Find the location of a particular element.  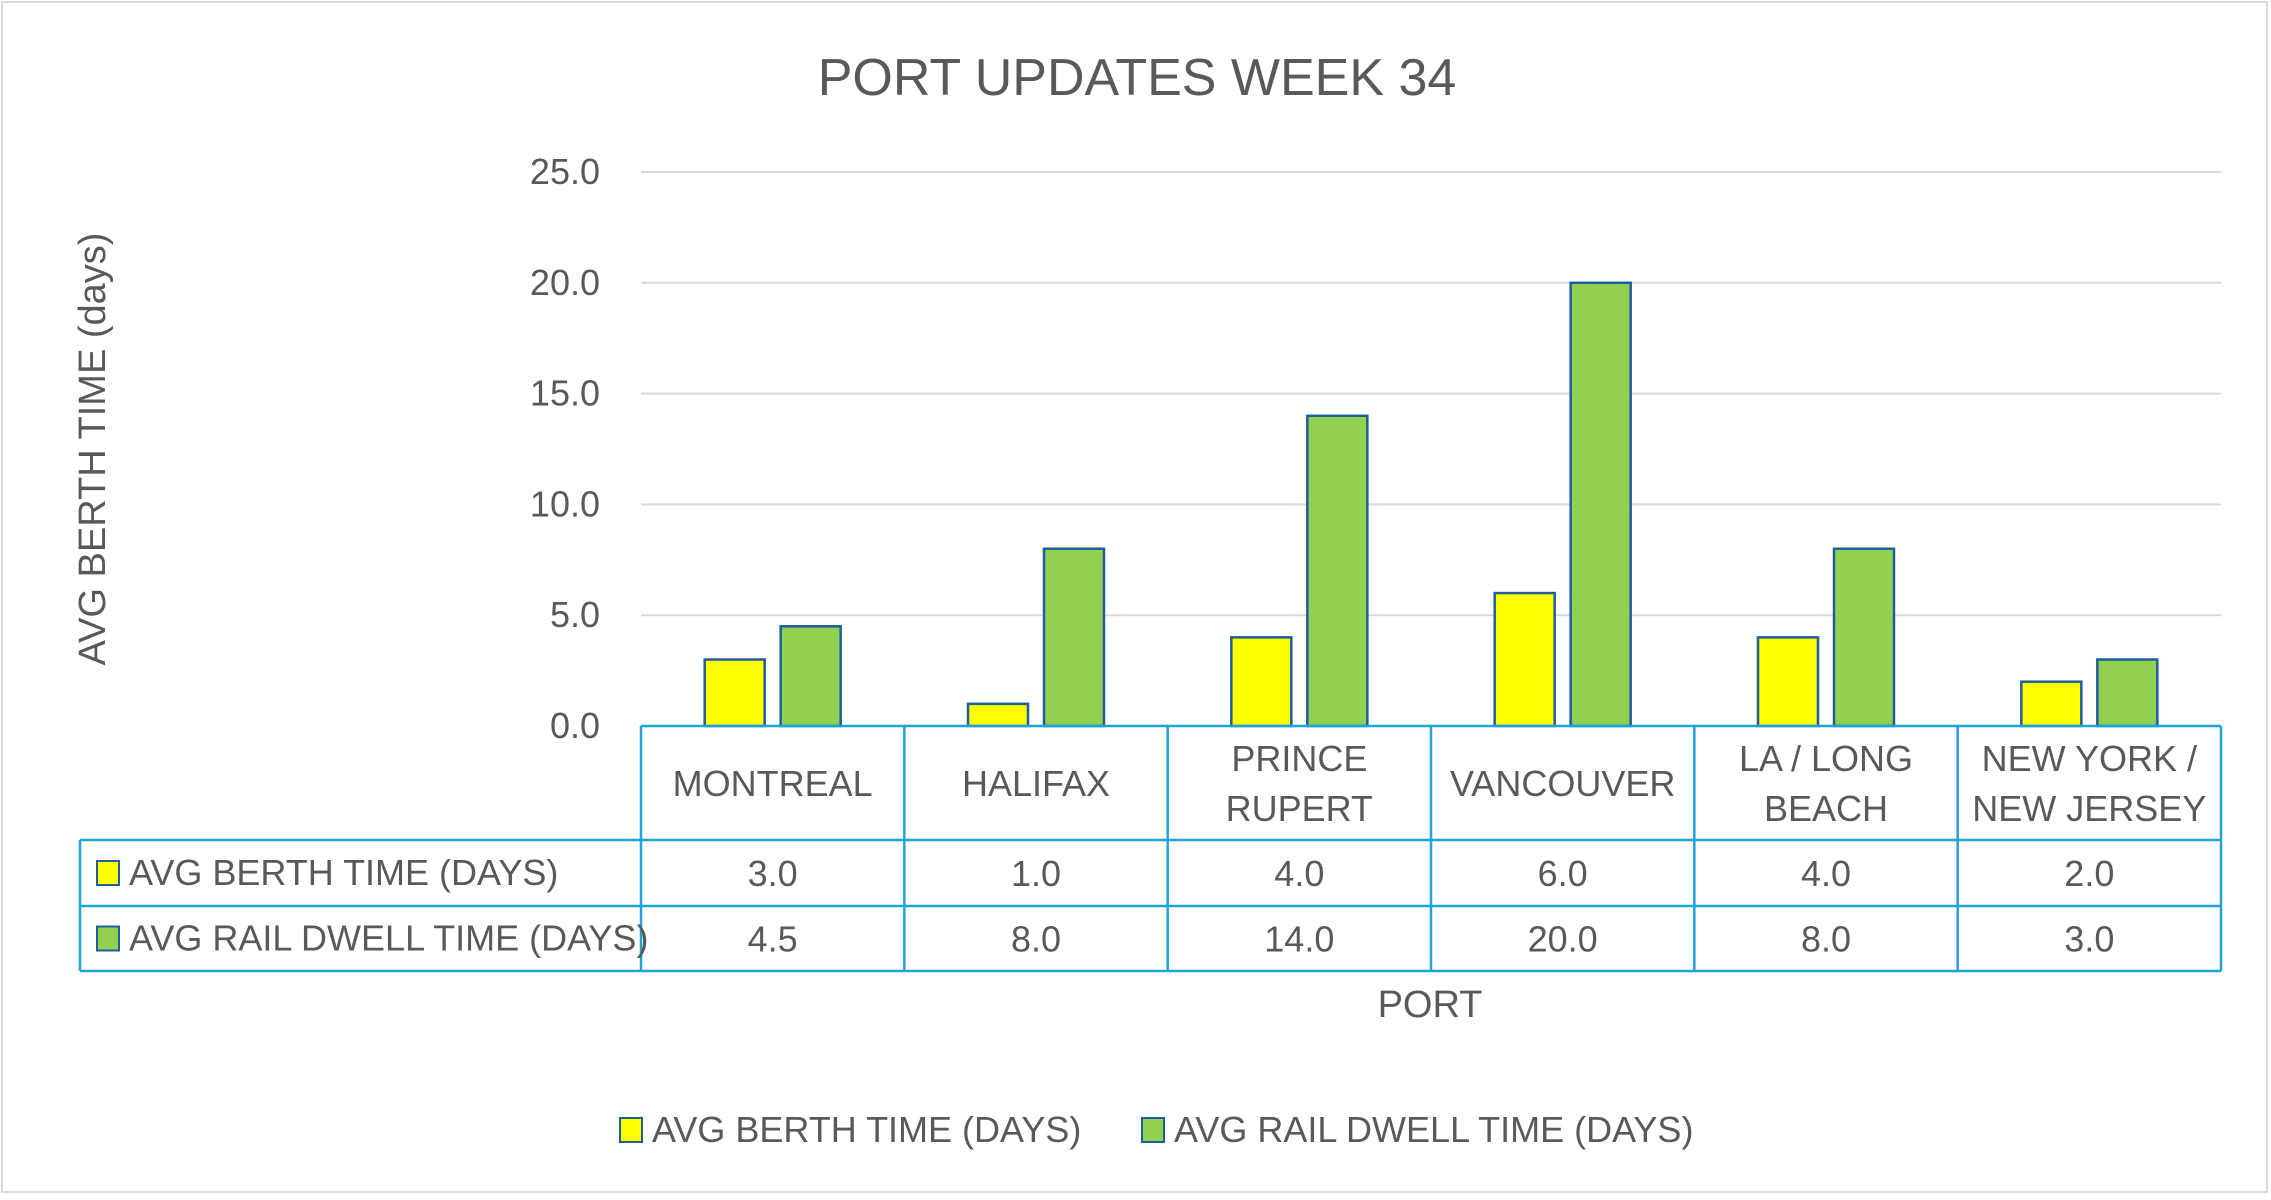

legend-label: AVG RAIL DWELL TIME (DAYS) is located at coordinates (1433, 1129).